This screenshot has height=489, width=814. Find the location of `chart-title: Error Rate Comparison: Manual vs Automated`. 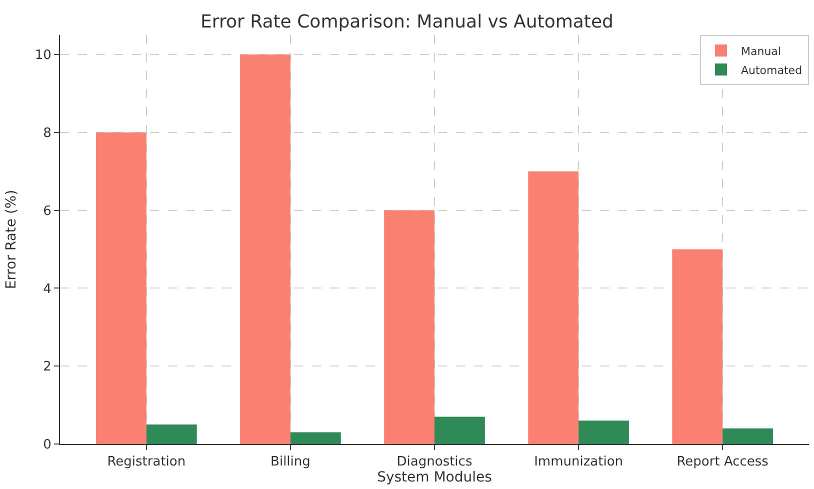

chart-title: Error Rate Comparison: Manual vs Automated is located at coordinates (407, 21).